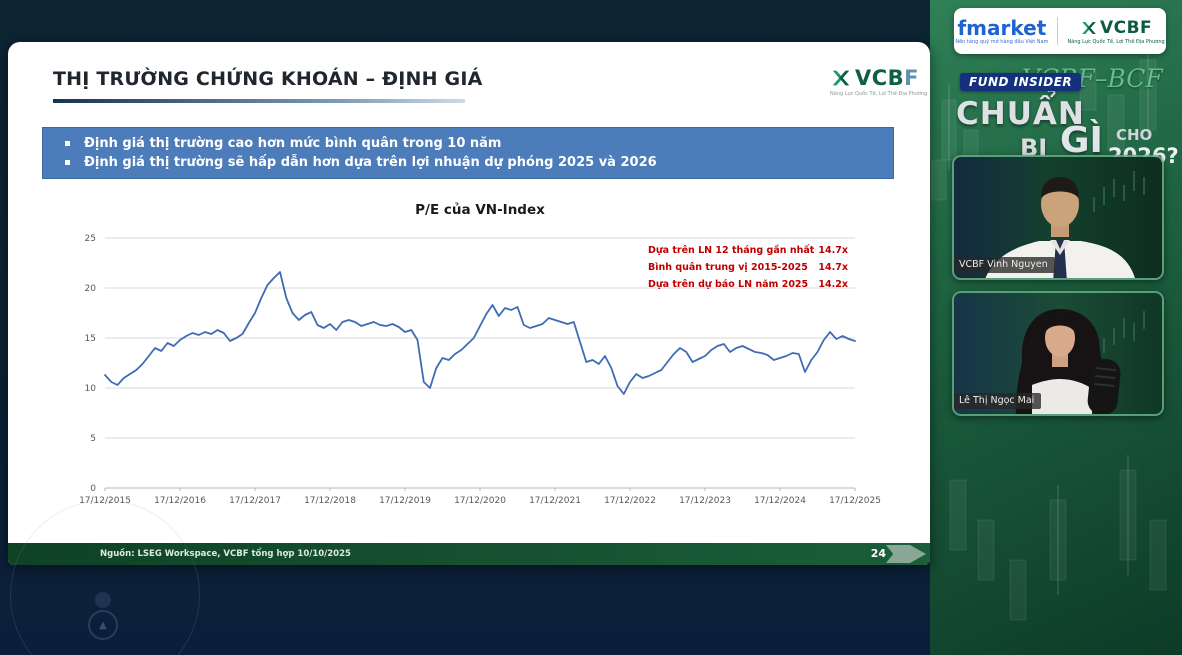 This screenshot has height=655, width=1182. I want to click on fmarket-tagline: Nền tảng quỹ mở hàng đầu Việt Nam, so click(1002, 41).